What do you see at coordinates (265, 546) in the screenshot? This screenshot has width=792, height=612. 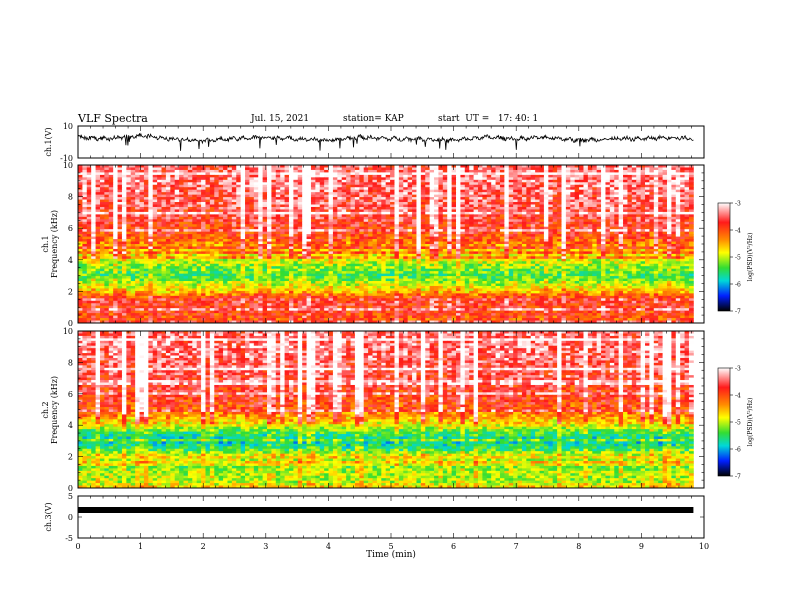 I see `x-tick-label: 3` at bounding box center [265, 546].